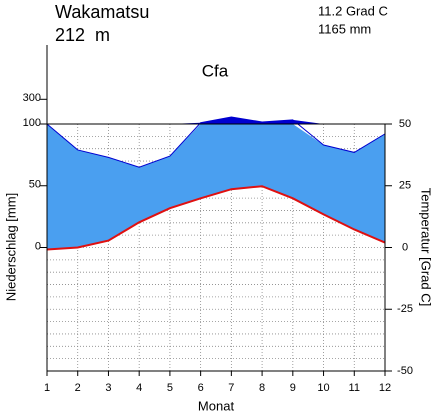  What do you see at coordinates (405, 309) in the screenshot?
I see `y2-tick-label: -25` at bounding box center [405, 309].